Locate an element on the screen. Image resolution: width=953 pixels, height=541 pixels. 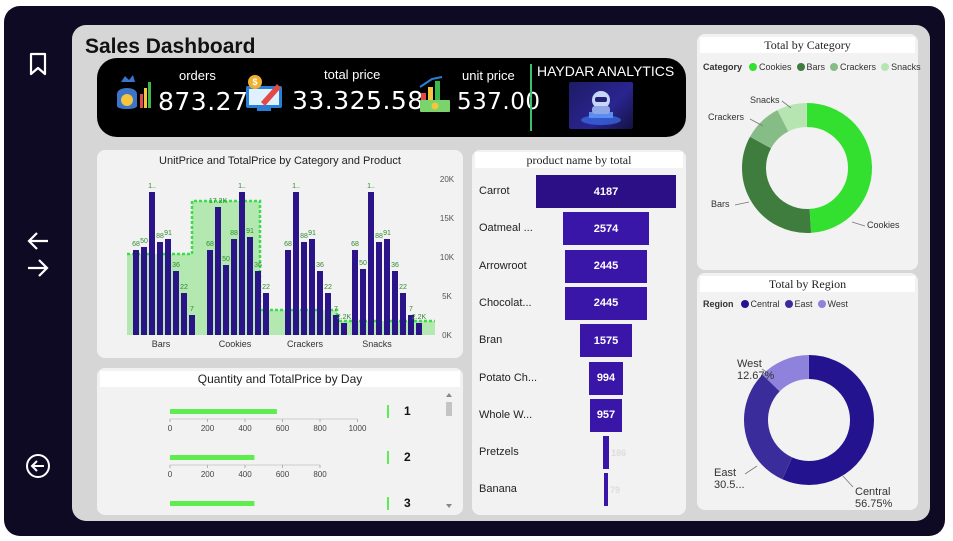
legend-swatch-crackers is located at coordinates (834, 67).